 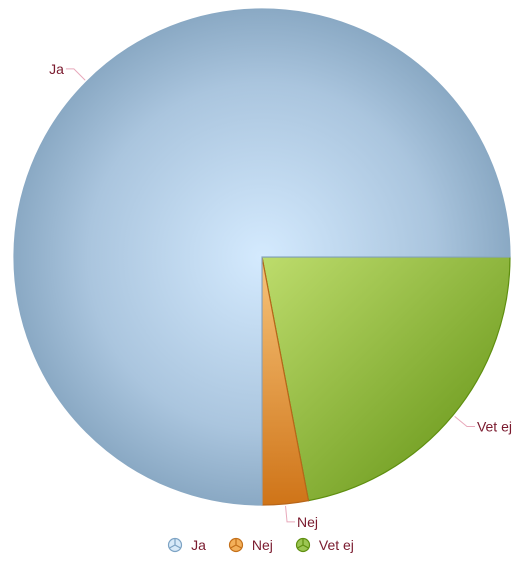 What do you see at coordinates (56, 69) in the screenshot?
I see `slice-label: Ja` at bounding box center [56, 69].